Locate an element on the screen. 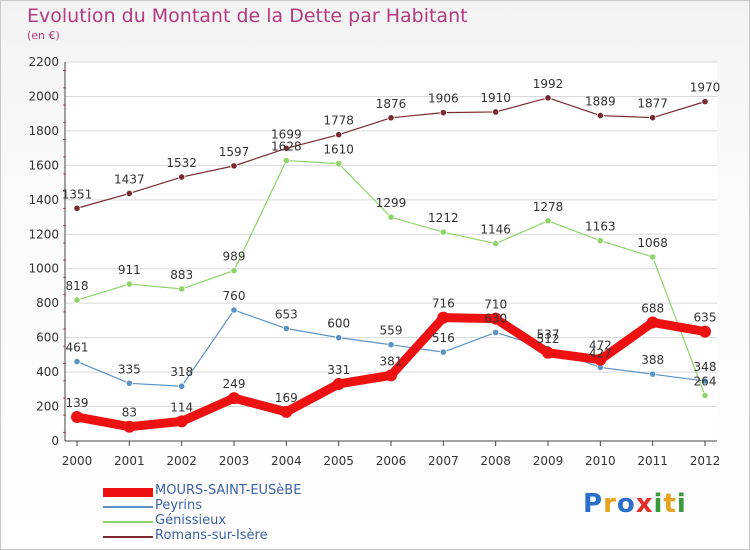  legend-label: Romans-sur-Isère is located at coordinates (211, 535).